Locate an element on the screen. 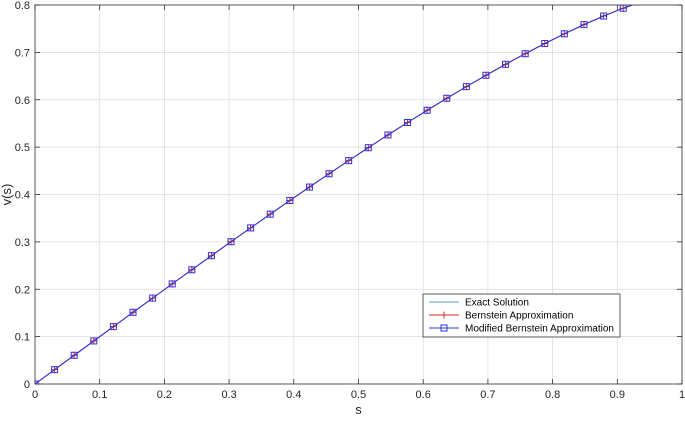 The image size is (685, 422). y-tick-label: 0.5 is located at coordinates (22, 148).